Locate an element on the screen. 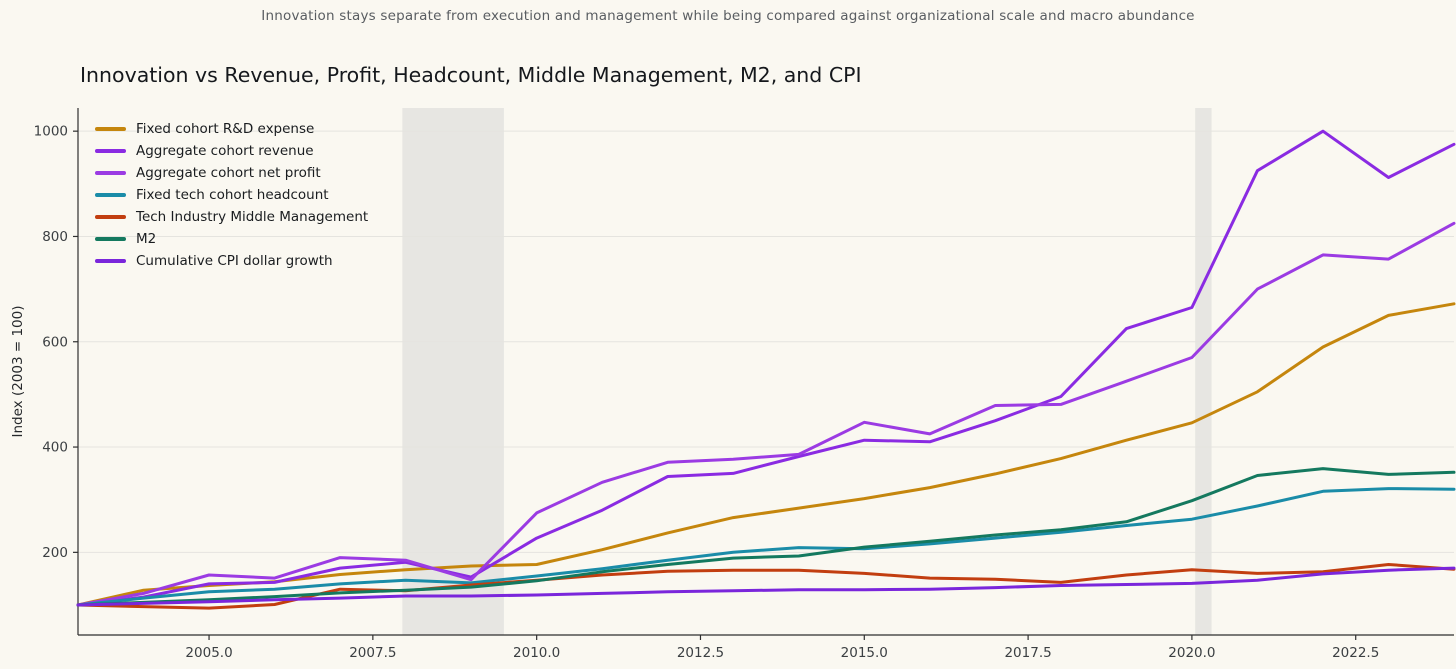 The height and width of the screenshot is (669, 1456). x-tick-label-2017.5: 2017.5 is located at coordinates (1027, 653).